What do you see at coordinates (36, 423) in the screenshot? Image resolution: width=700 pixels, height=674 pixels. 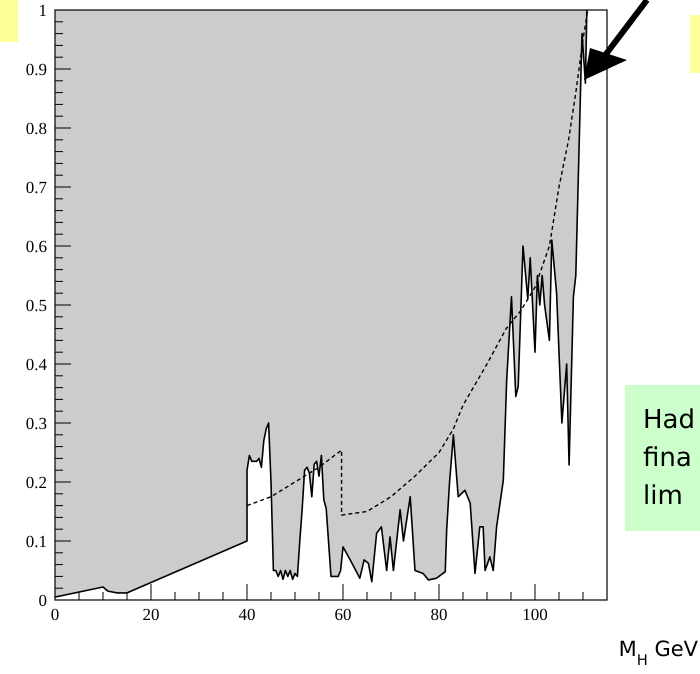 I see `y-tick-label: 0.3` at bounding box center [36, 423].